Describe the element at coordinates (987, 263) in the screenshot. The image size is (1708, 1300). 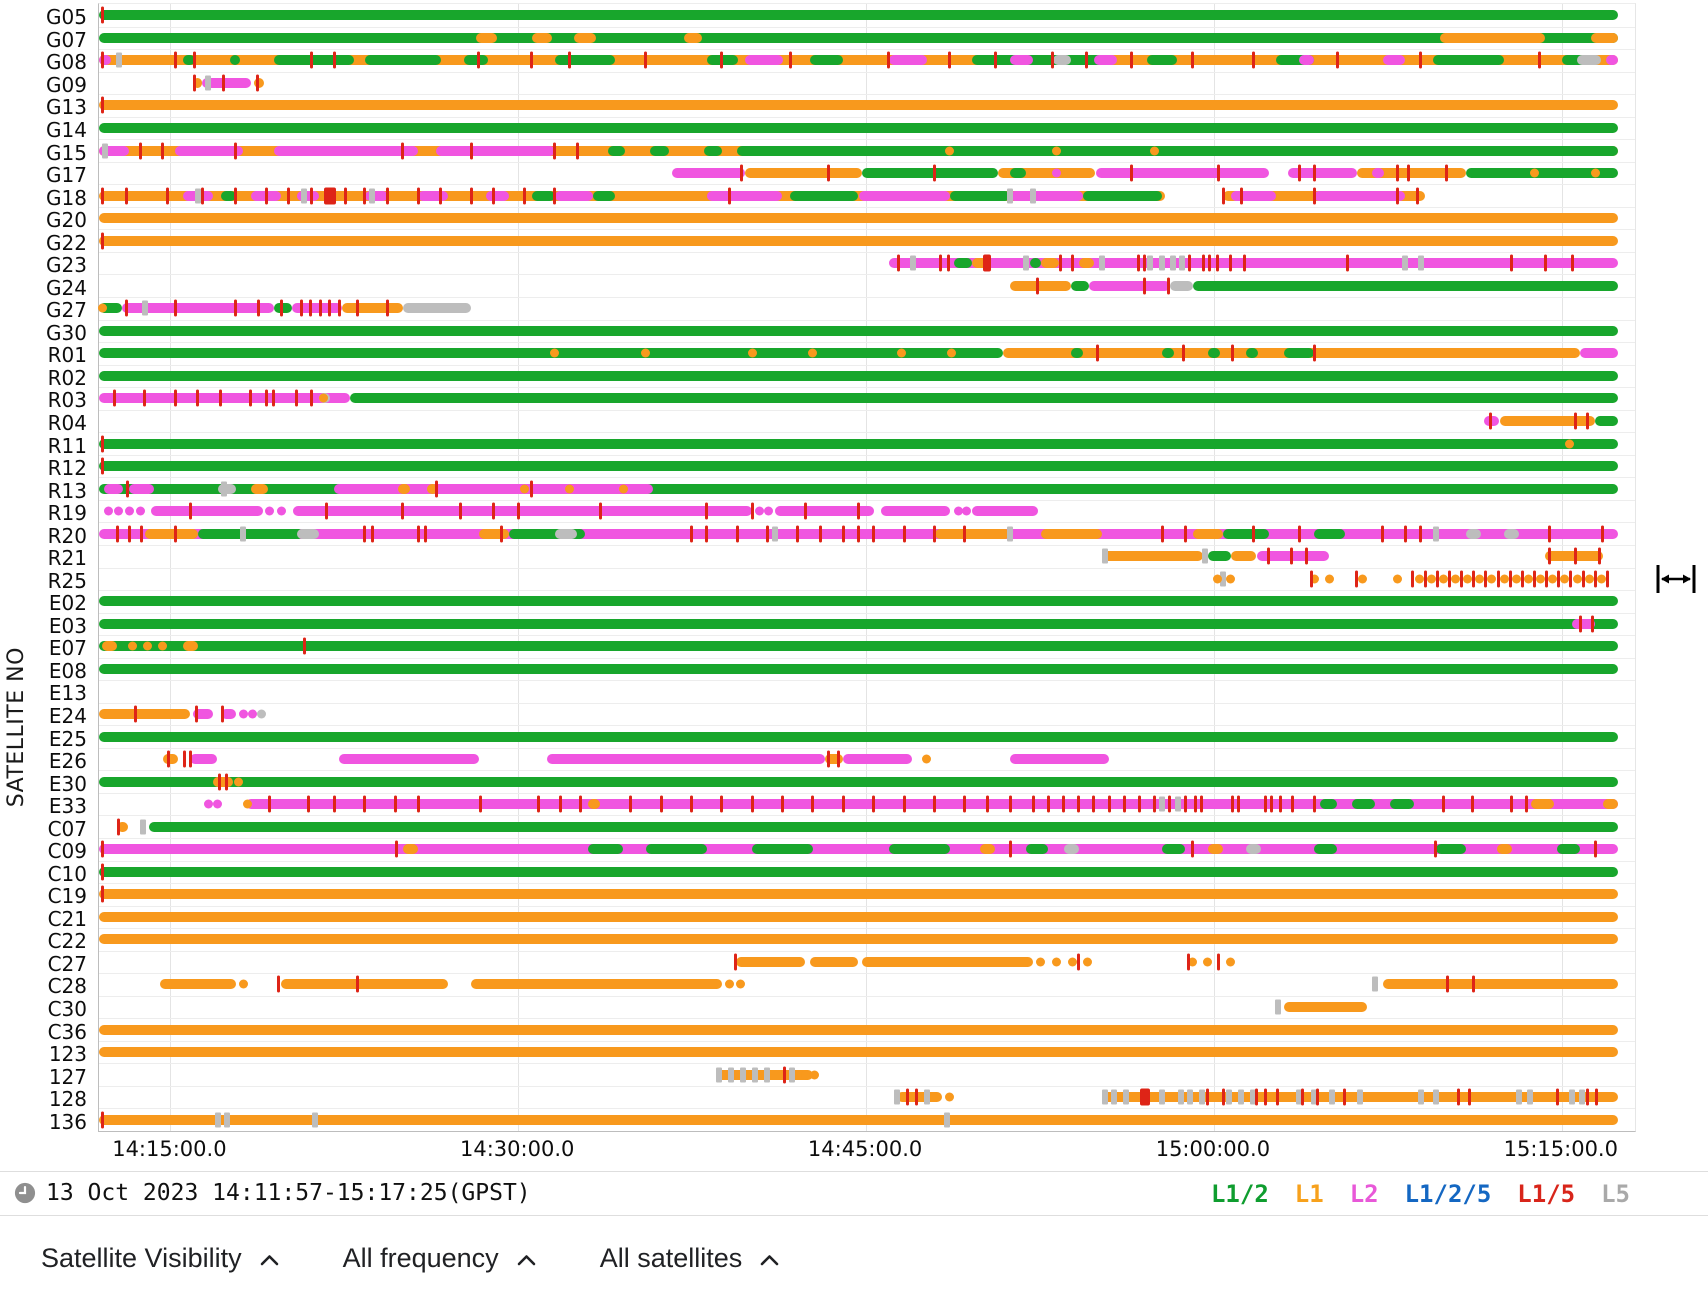
I see `band-segment-G23` at that location.